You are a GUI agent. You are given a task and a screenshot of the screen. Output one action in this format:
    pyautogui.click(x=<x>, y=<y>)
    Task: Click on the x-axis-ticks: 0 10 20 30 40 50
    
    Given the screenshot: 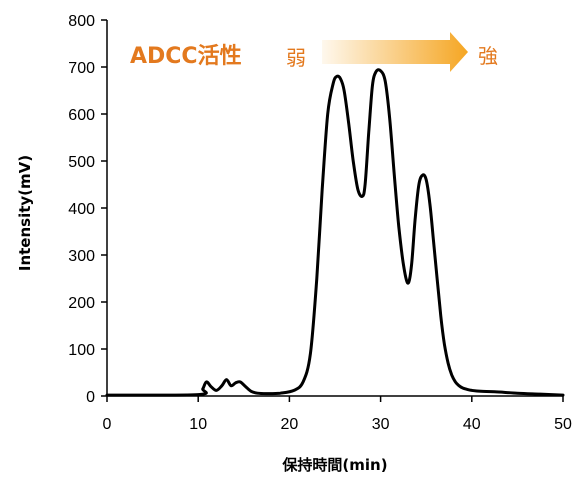 What is the action you would take?
    pyautogui.click(x=337, y=414)
    